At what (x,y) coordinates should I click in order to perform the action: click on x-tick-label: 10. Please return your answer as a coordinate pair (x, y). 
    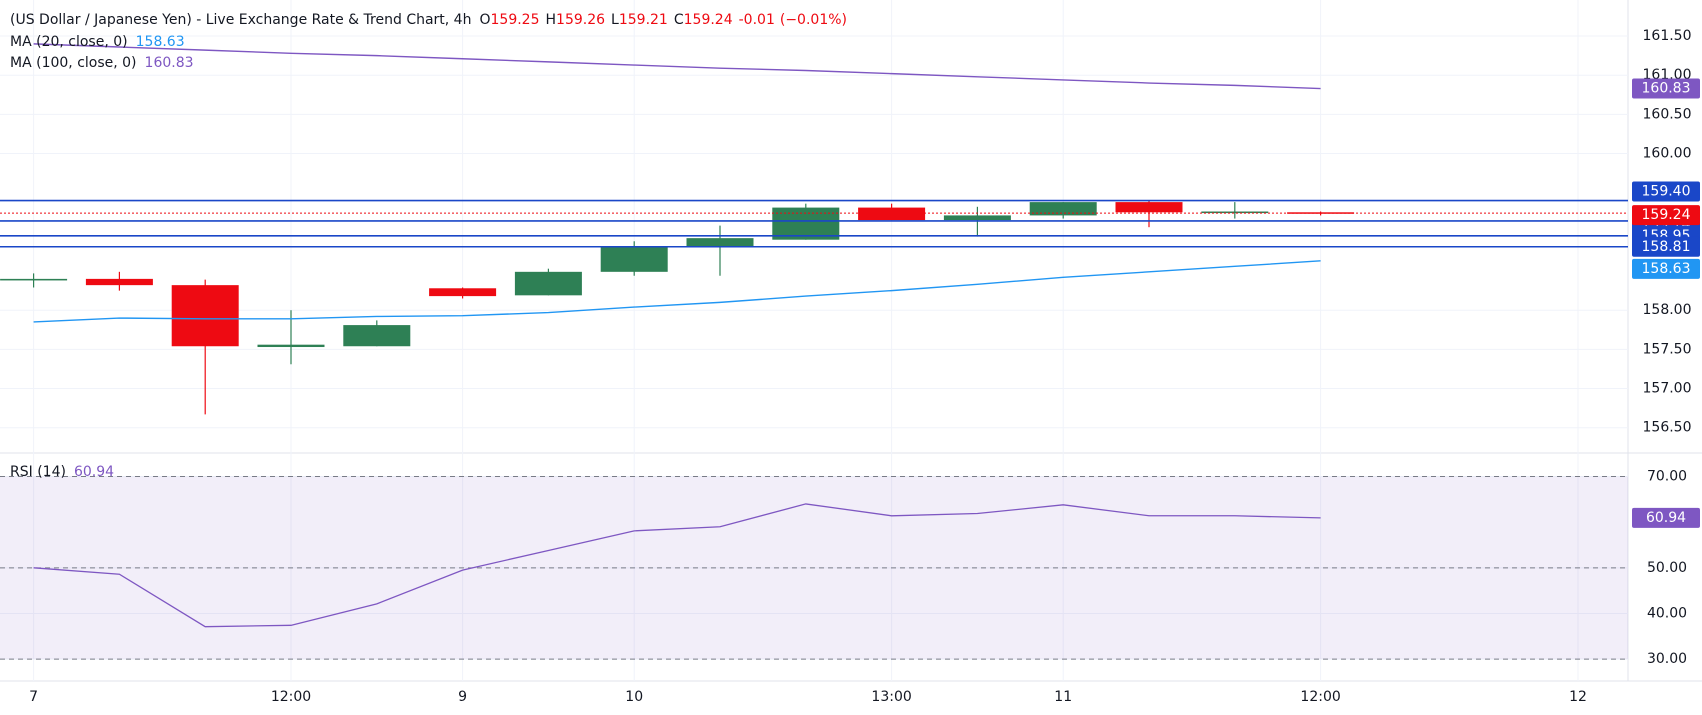
    Looking at the image, I should click on (634, 697).